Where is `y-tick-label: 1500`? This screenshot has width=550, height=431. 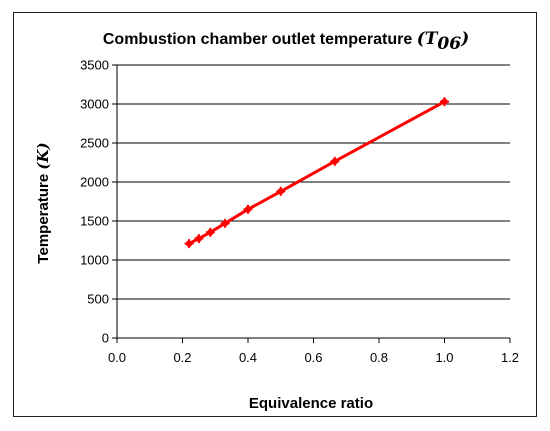
y-tick-label: 1500 is located at coordinates (94, 221).